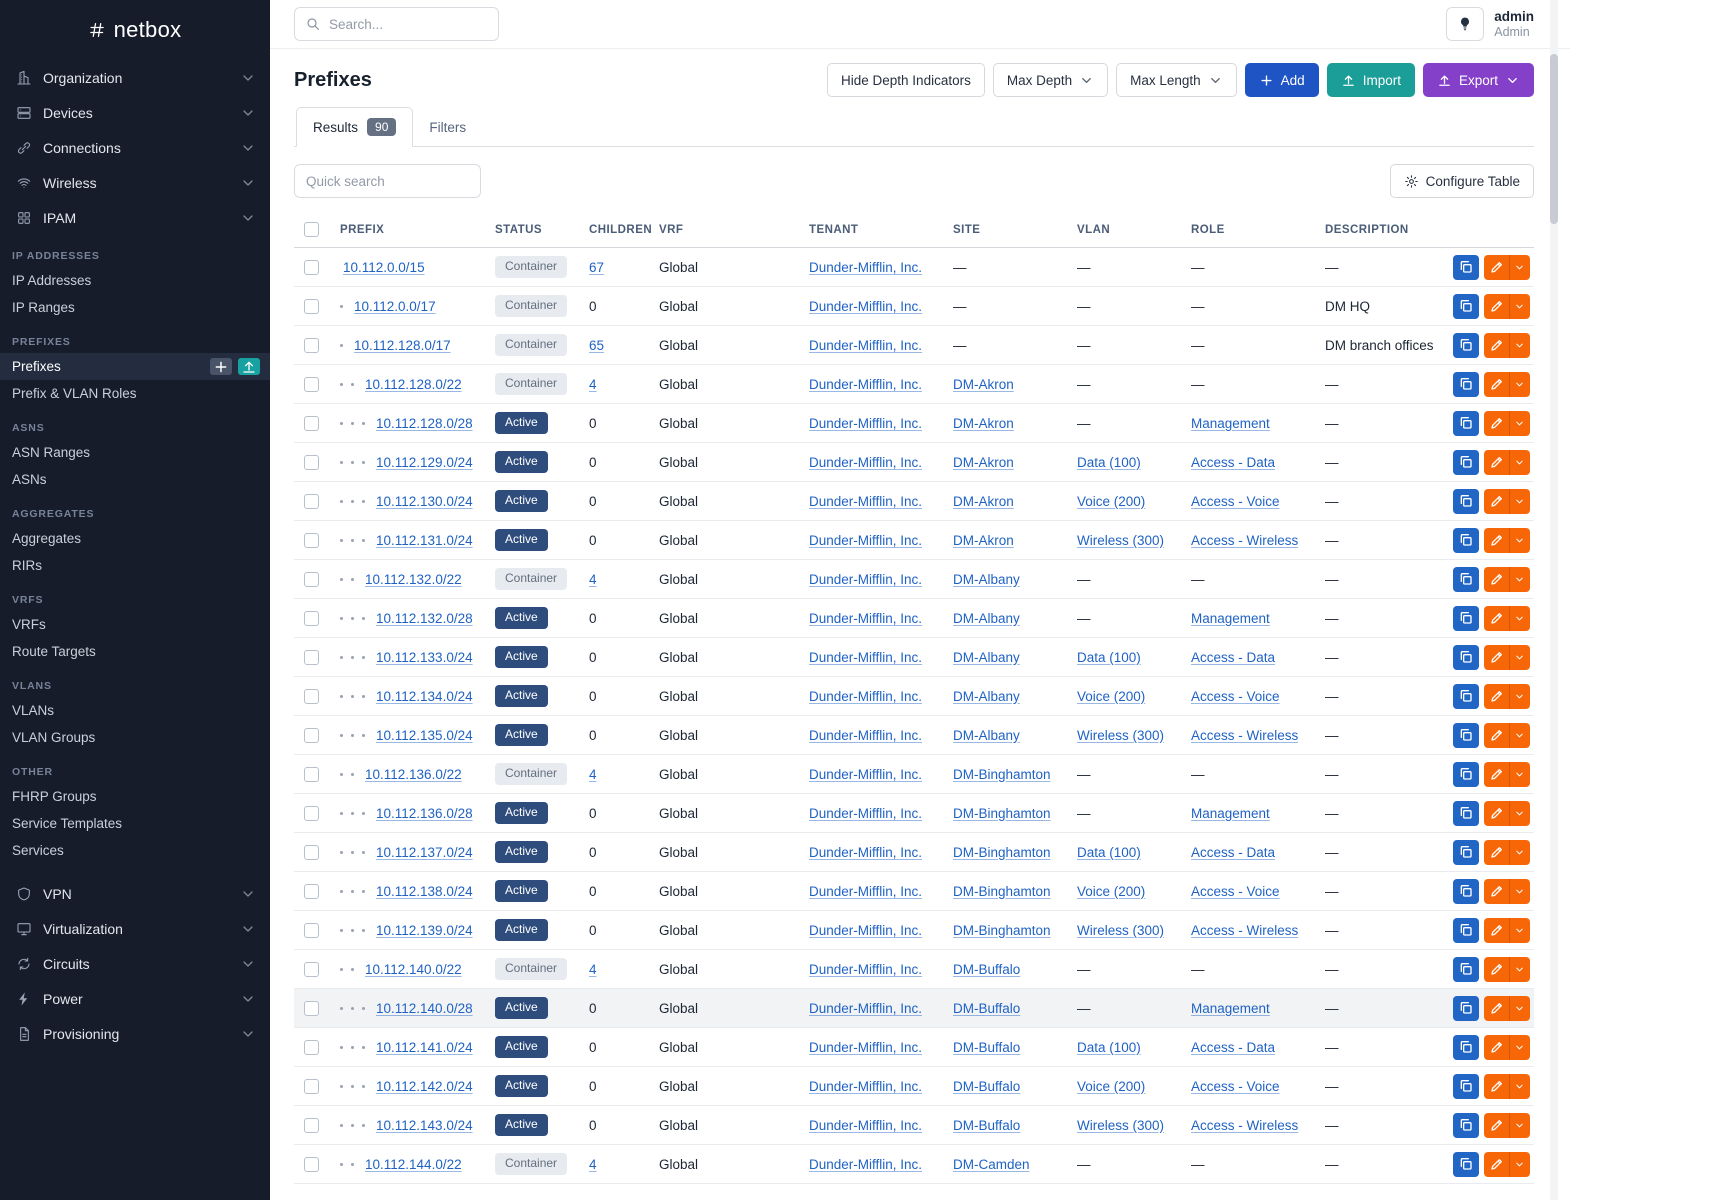 The width and height of the screenshot is (1723, 1200). What do you see at coordinates (407, 230) in the screenshot?
I see `column-header-prefix: PREFIX` at bounding box center [407, 230].